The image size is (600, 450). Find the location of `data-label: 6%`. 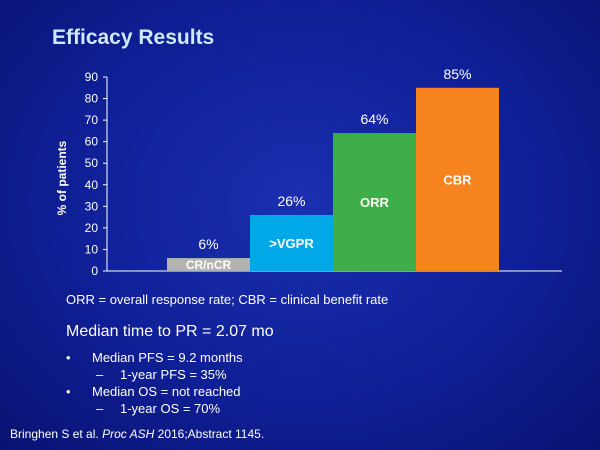

data-label: 6% is located at coordinates (208, 244).